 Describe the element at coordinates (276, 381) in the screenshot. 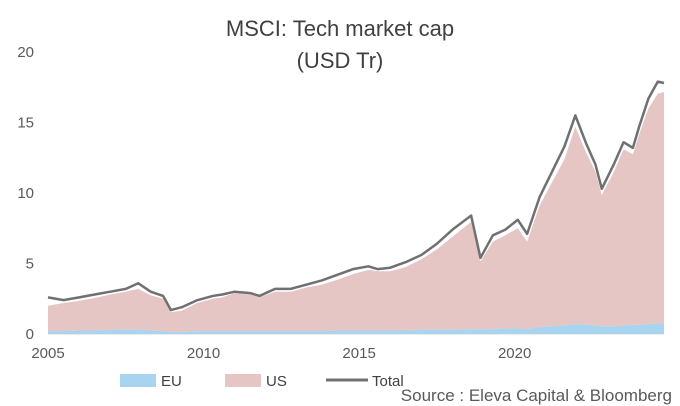

I see `legend-us-label: US` at that location.